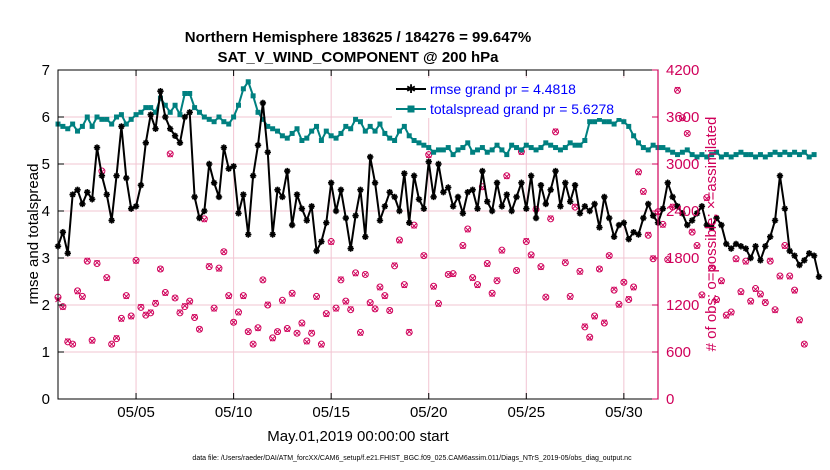  Describe the element at coordinates (46, 352) in the screenshot. I see `y-tick-label-left: 1` at that location.